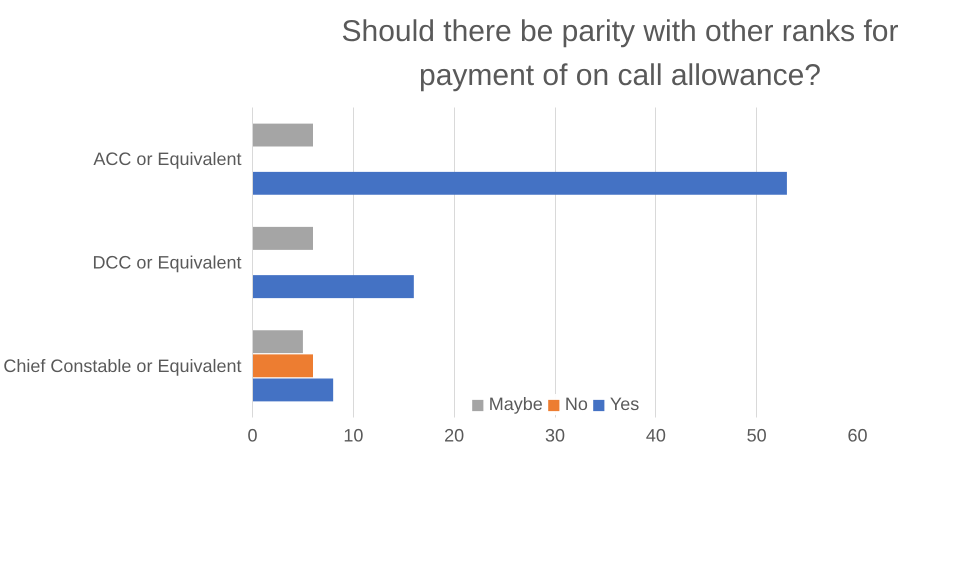 This screenshot has width=974, height=588. What do you see at coordinates (756, 436) in the screenshot?
I see `x-tick-label: 50` at bounding box center [756, 436].